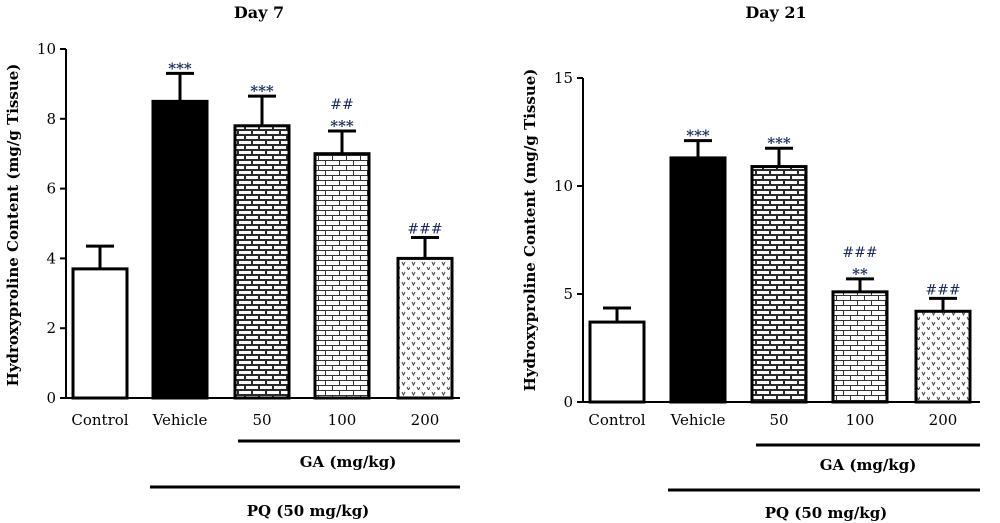  What do you see at coordinates (51, 119) in the screenshot?
I see `y-tick-label: 8` at bounding box center [51, 119].